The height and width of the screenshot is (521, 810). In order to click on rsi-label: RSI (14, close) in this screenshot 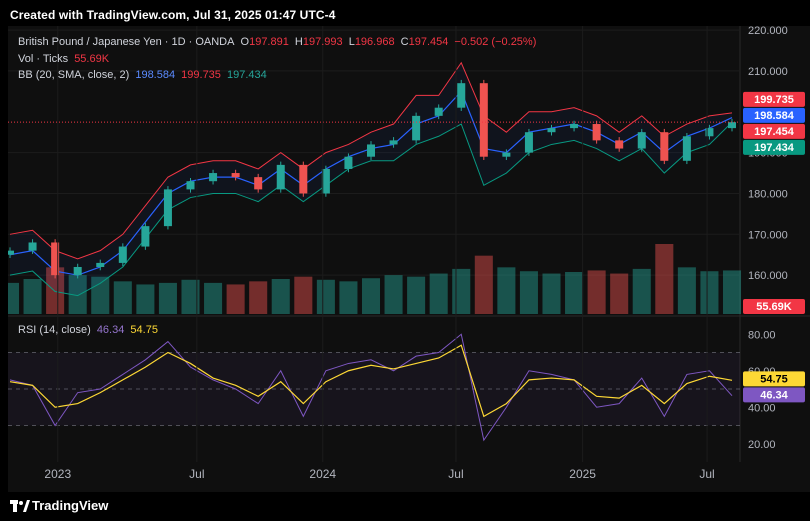, I will do `click(54, 330)`.